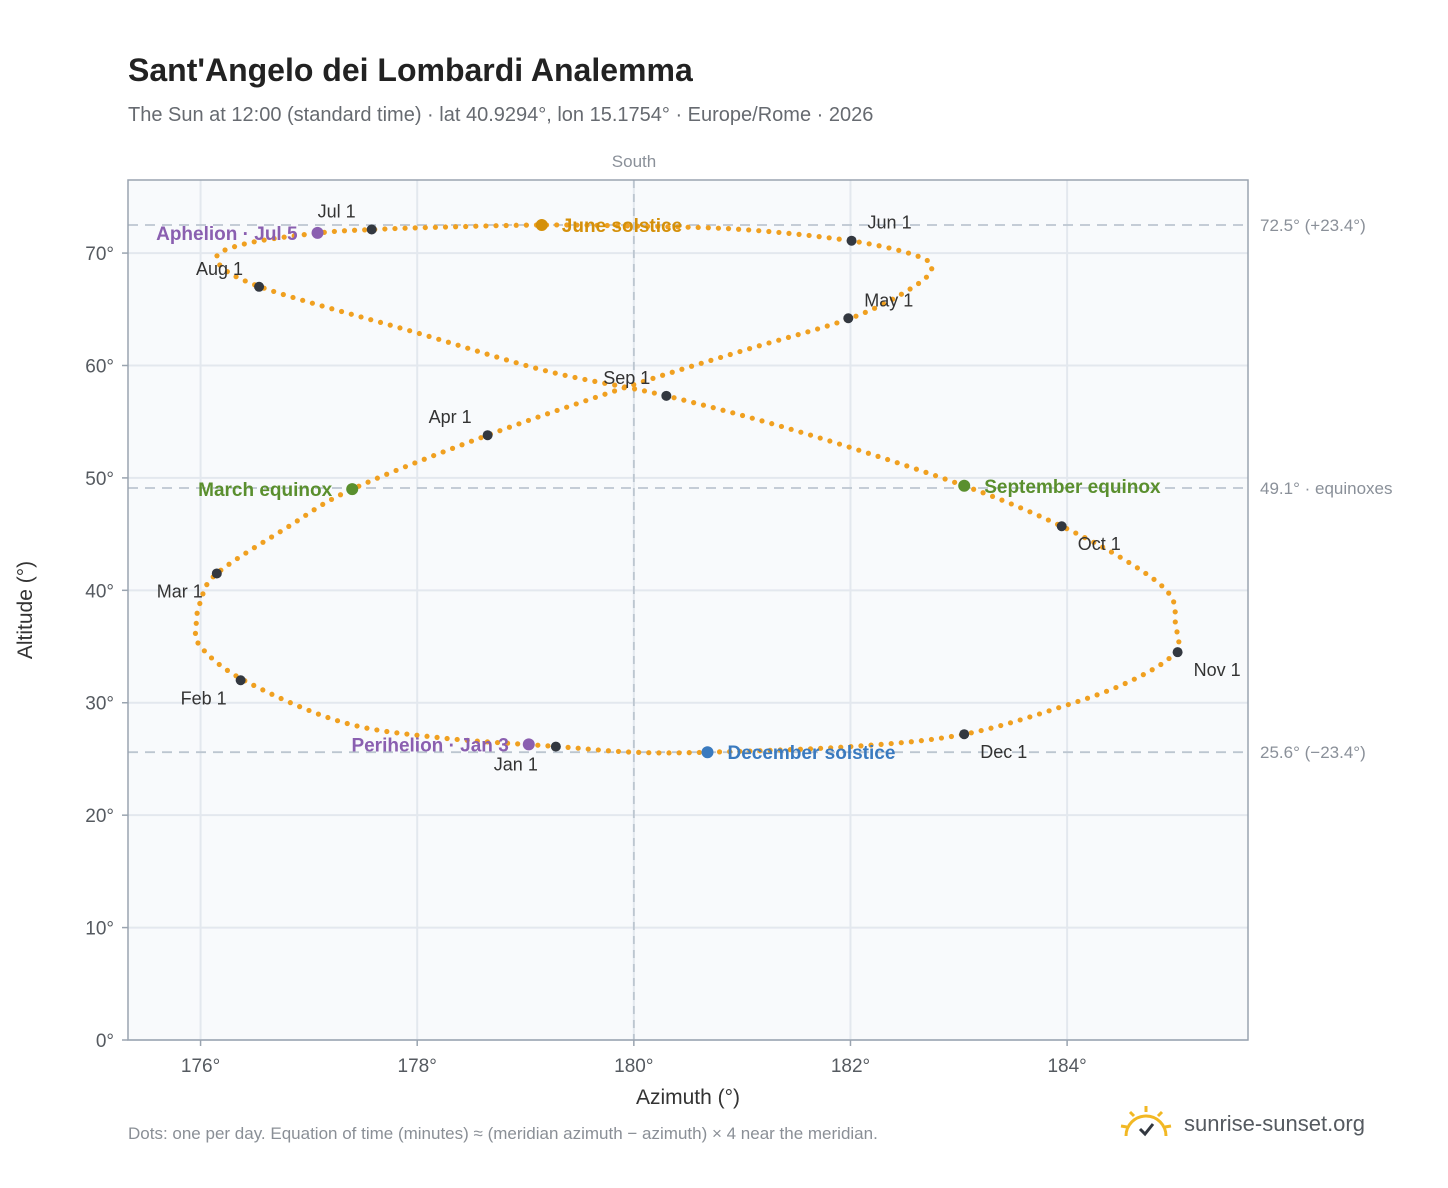  Describe the element at coordinates (99, 366) in the screenshot. I see `y-tick-label: 60°` at that location.